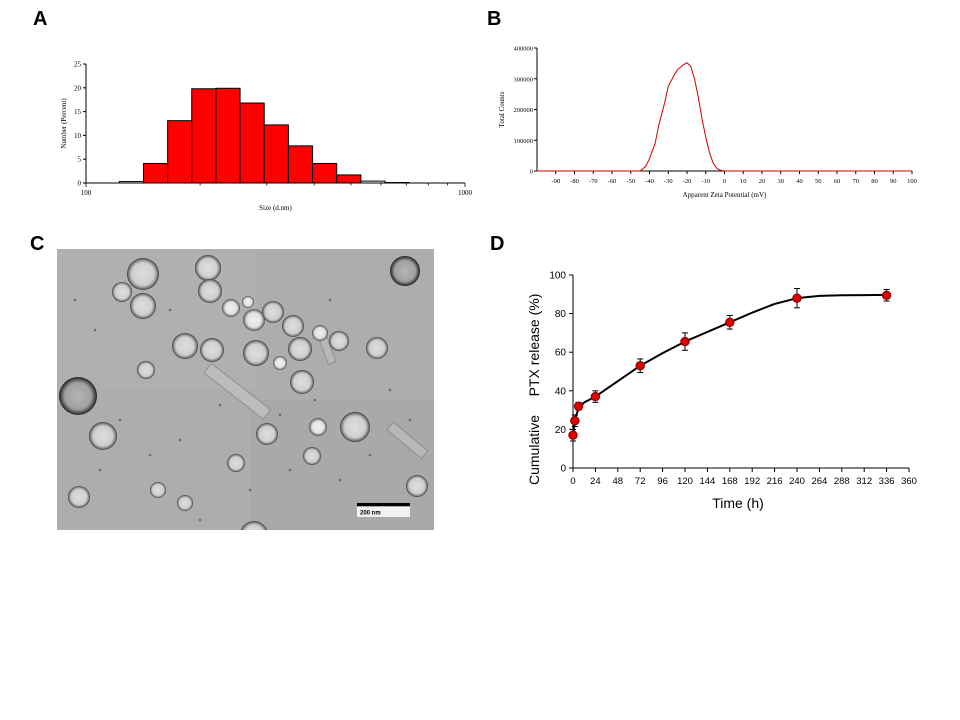 This screenshot has width=960, height=720. Describe the element at coordinates (729, 364) in the screenshot. I see `release-fit-curve` at that location.